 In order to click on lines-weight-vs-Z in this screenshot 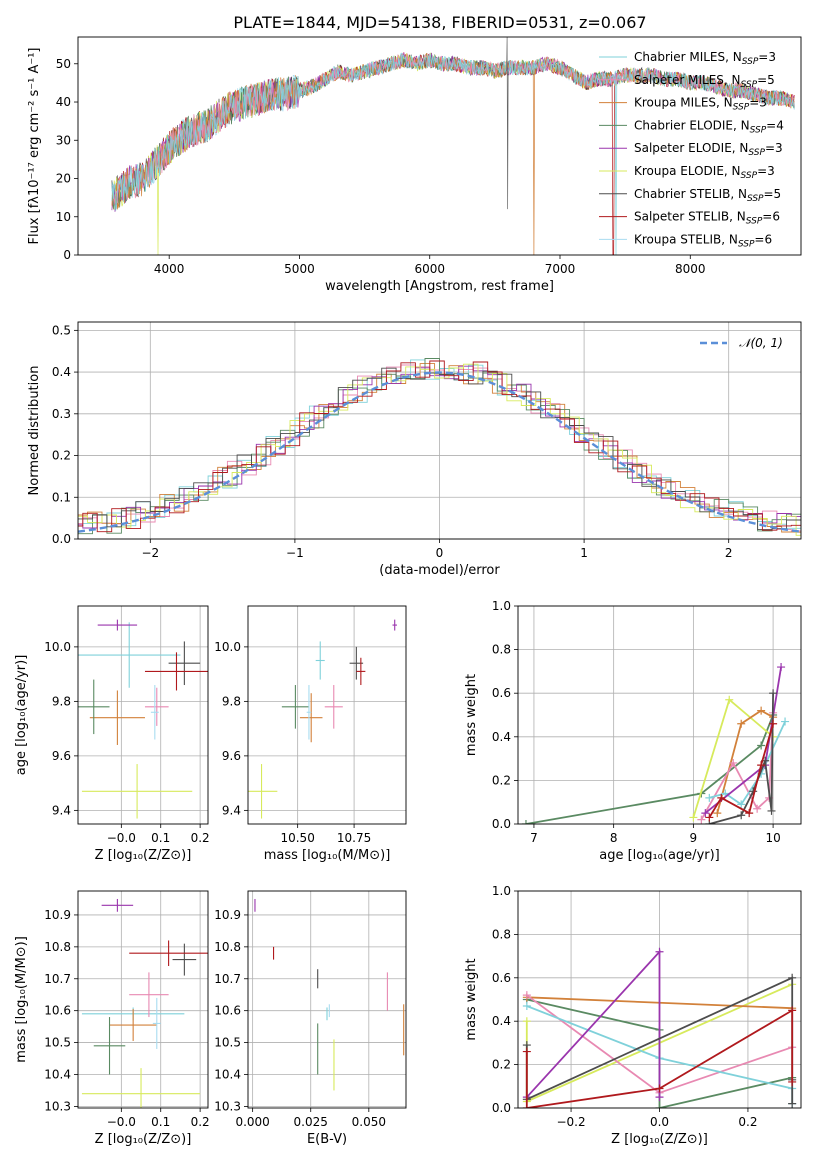, I will do `click(659, 1027)`.